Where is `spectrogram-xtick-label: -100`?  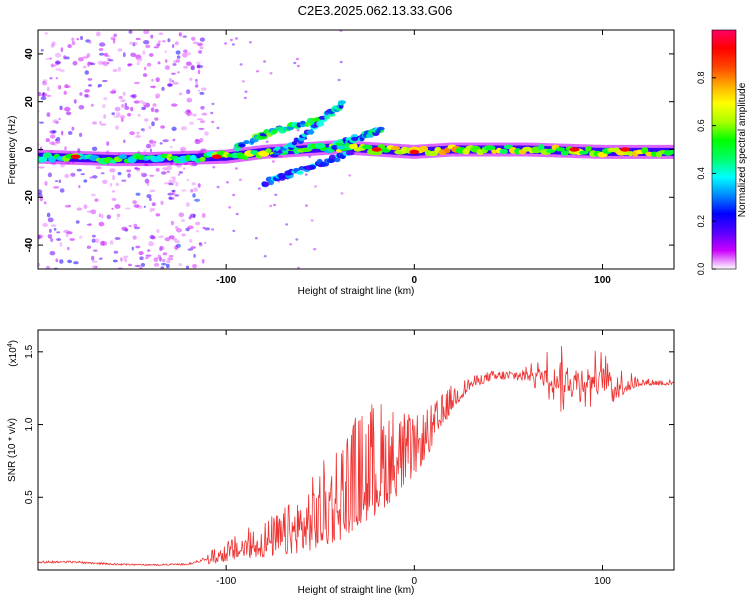
spectrogram-xtick-label: -100 is located at coordinates (226, 280).